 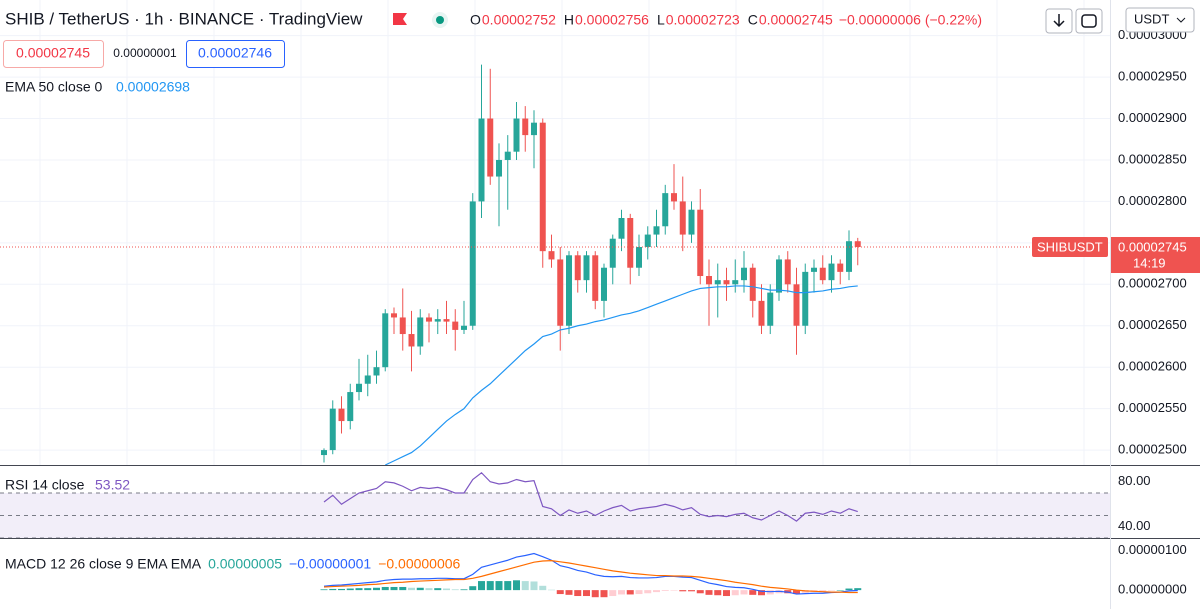 I want to click on y-tick-label: 0.00002700, so click(x=1152, y=283).